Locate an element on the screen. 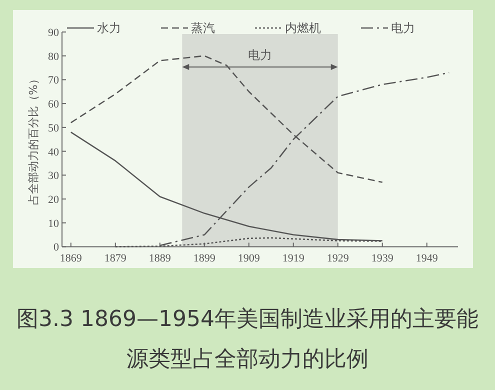 The image size is (495, 390). x-tick-label: 1939 is located at coordinates (382, 258).